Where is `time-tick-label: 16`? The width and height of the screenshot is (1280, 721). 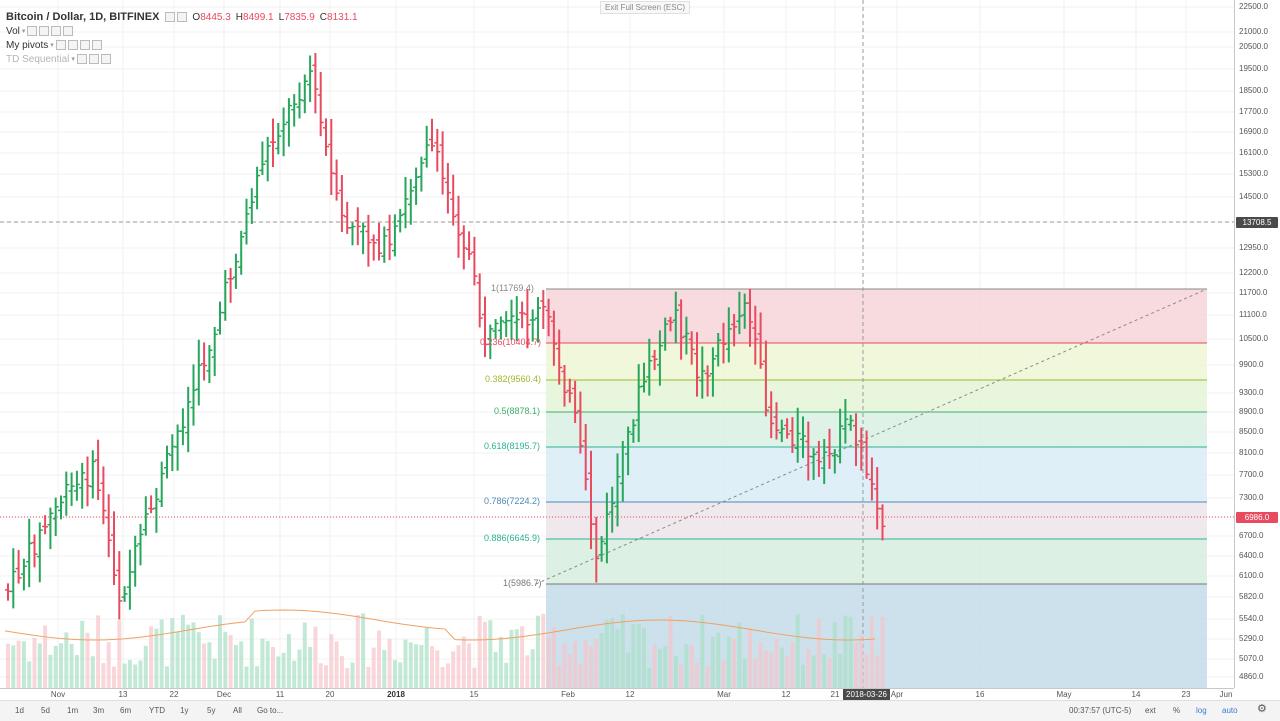 time-tick-label: 16 is located at coordinates (980, 694).